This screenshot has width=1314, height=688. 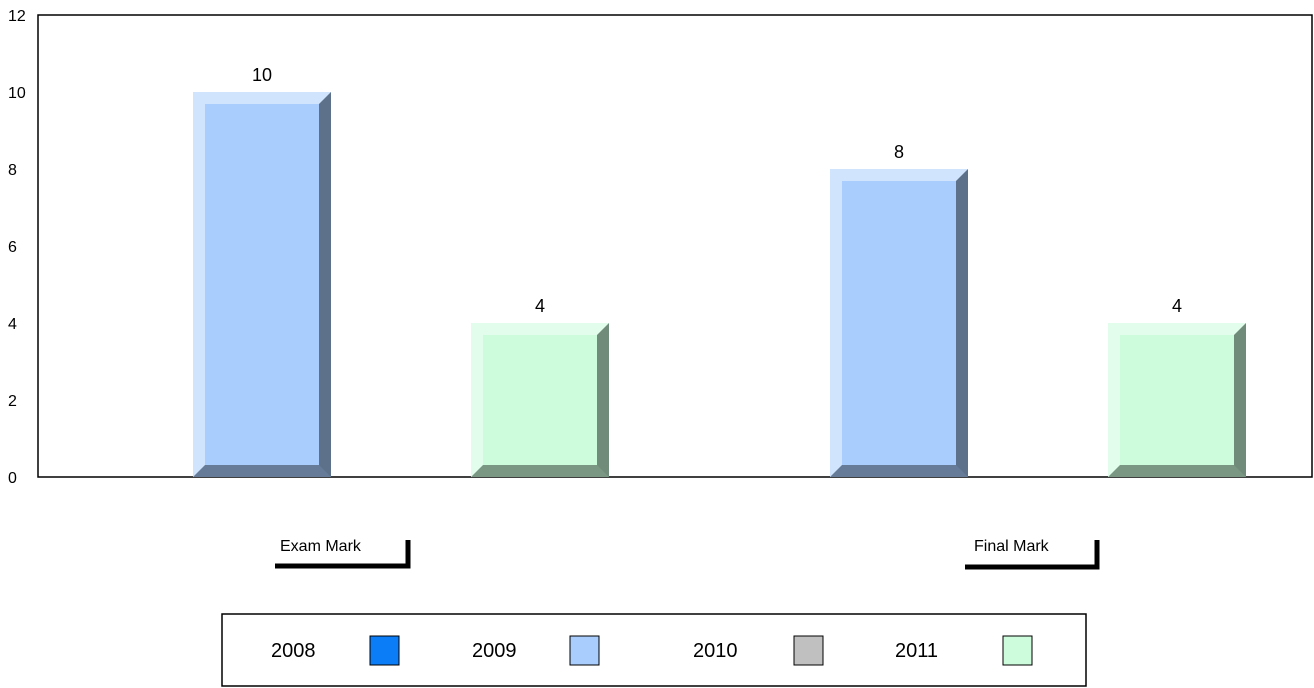 What do you see at coordinates (12, 324) in the screenshot?
I see `y-tick-label: 4` at bounding box center [12, 324].